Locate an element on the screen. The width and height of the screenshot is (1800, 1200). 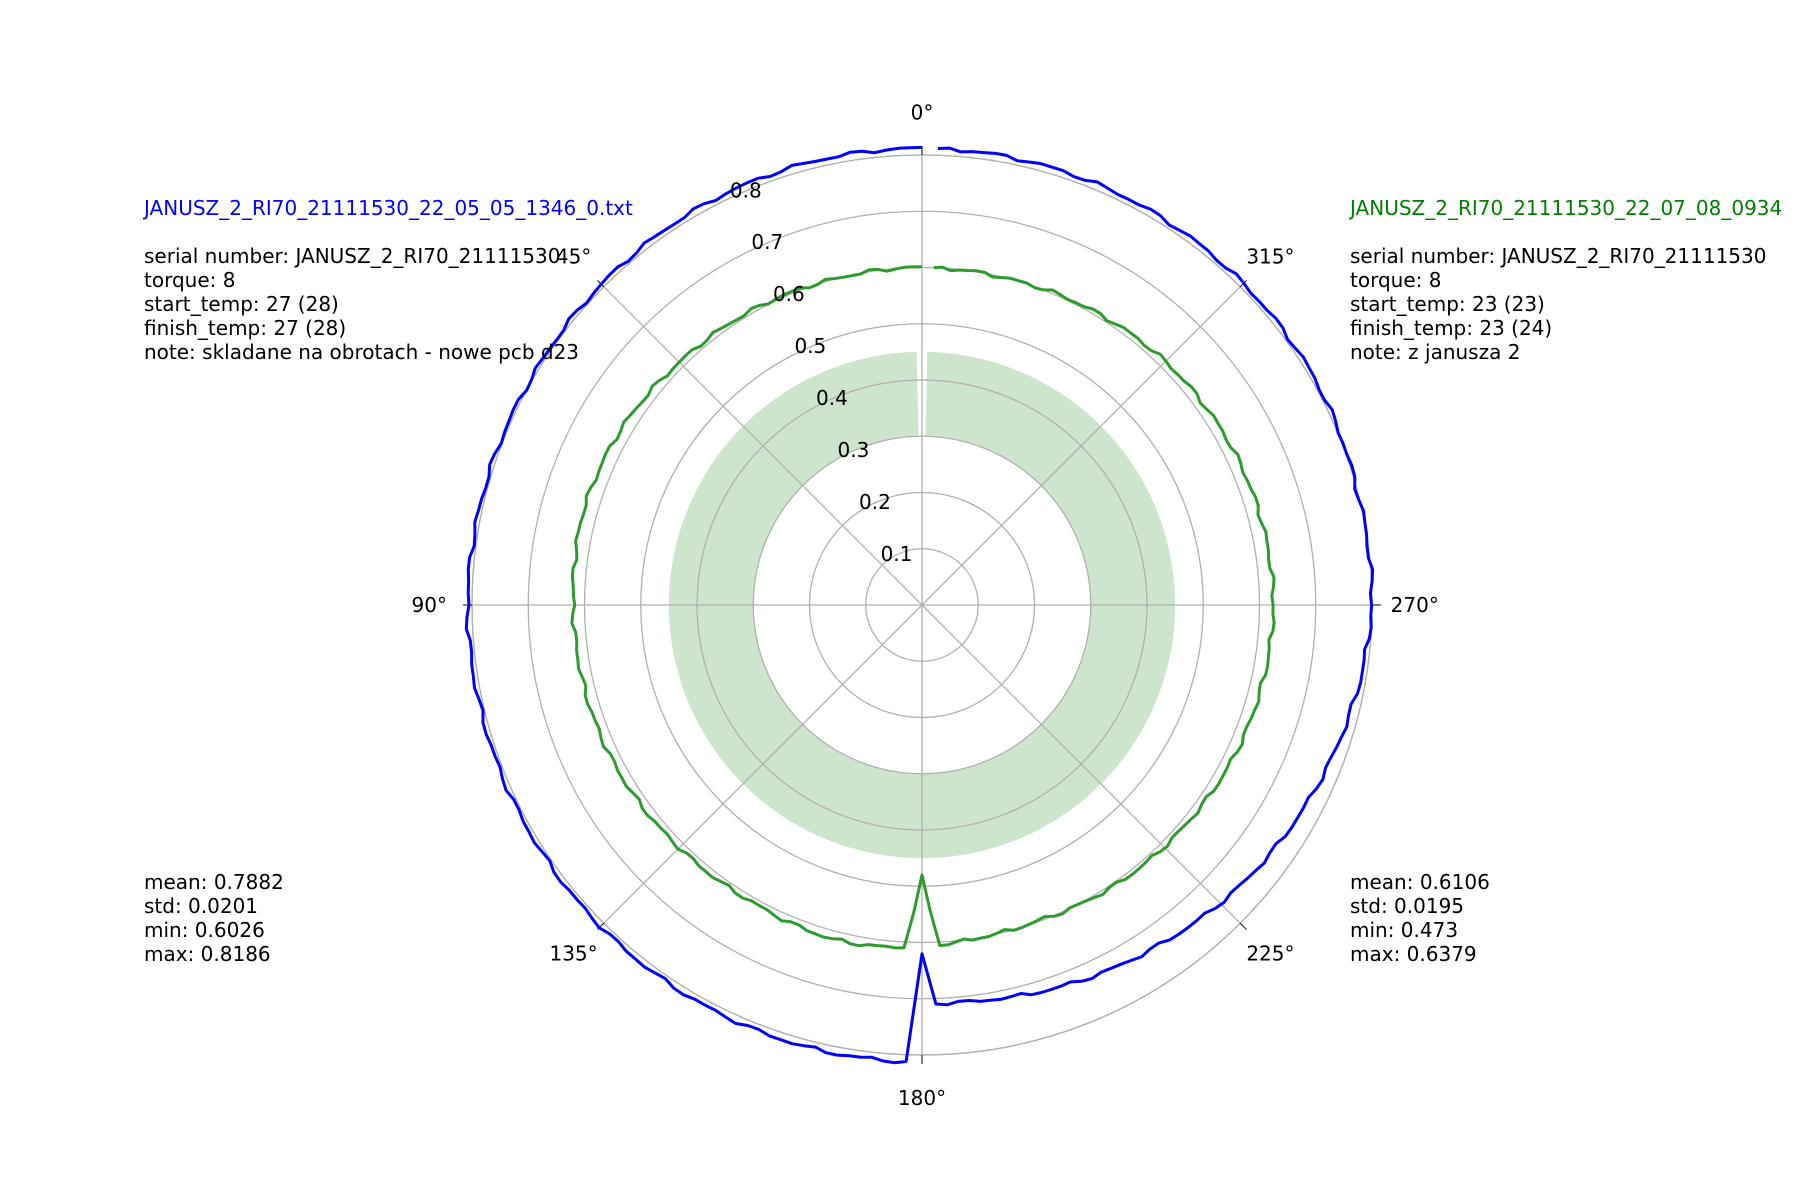
theta-tick-label: 135° is located at coordinates (573, 953).